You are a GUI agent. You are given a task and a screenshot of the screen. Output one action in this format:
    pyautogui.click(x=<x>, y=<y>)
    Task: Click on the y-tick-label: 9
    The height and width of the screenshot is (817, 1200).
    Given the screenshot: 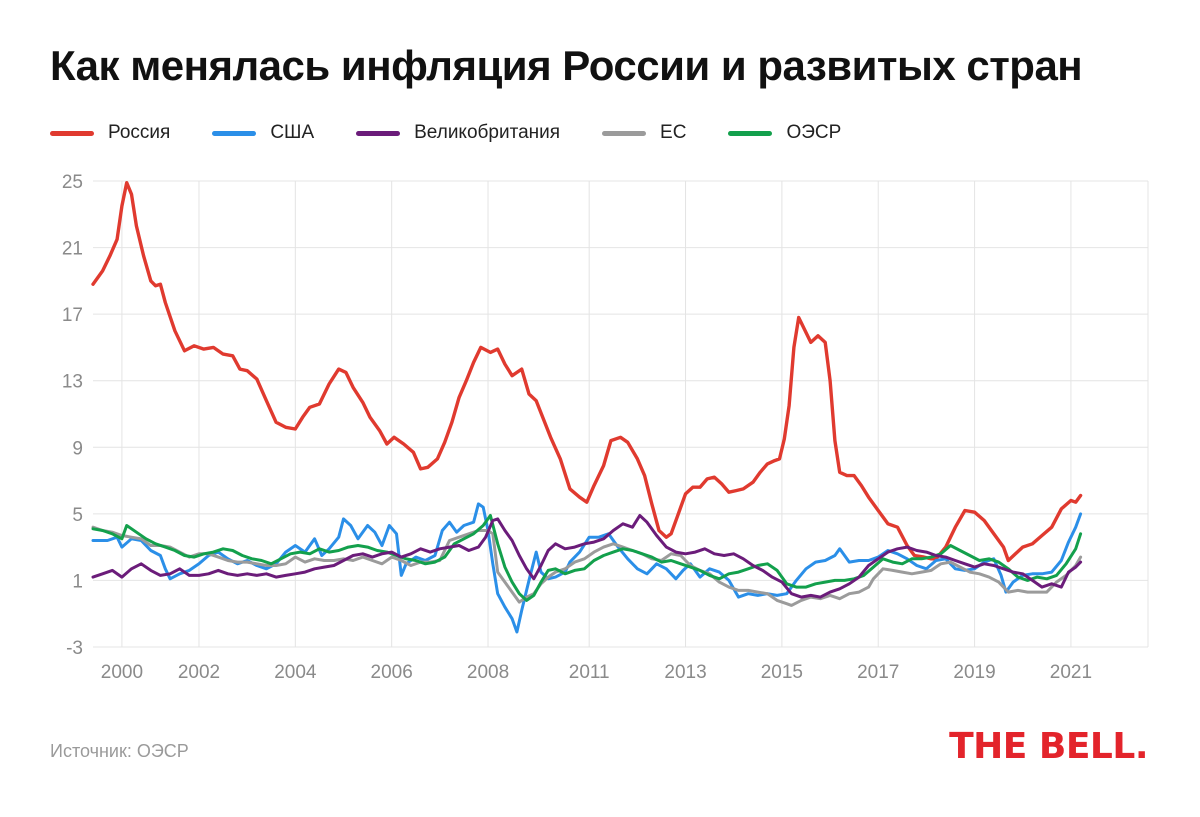 What is the action you would take?
    pyautogui.click(x=77, y=448)
    